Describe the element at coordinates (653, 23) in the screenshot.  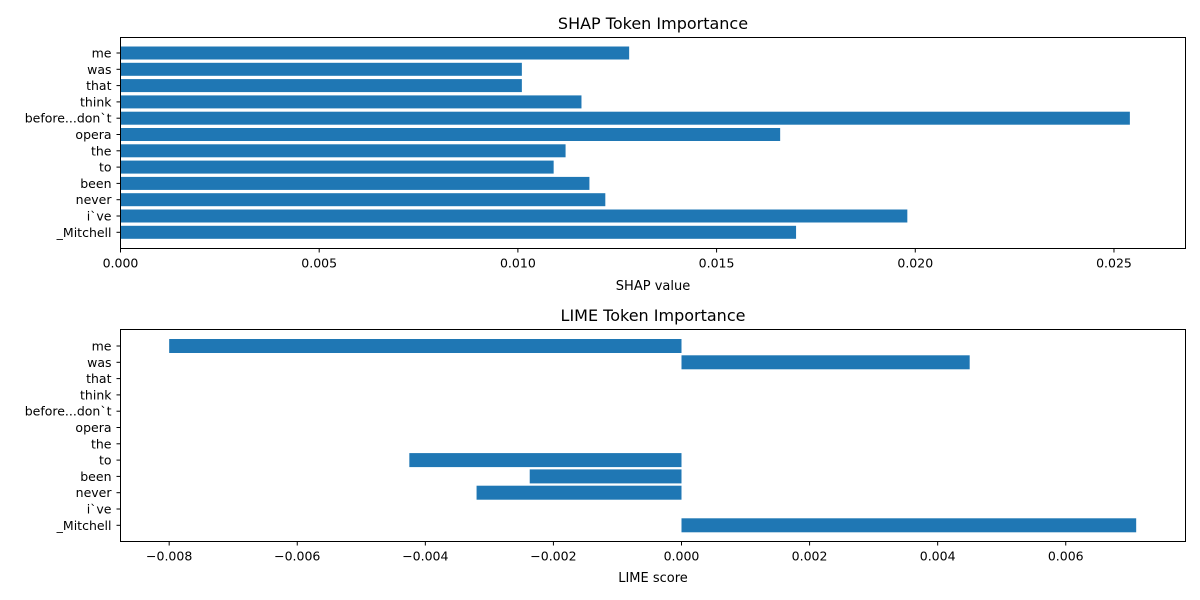
I see `shap-chart-title: SHAP Token Importance` at that location.